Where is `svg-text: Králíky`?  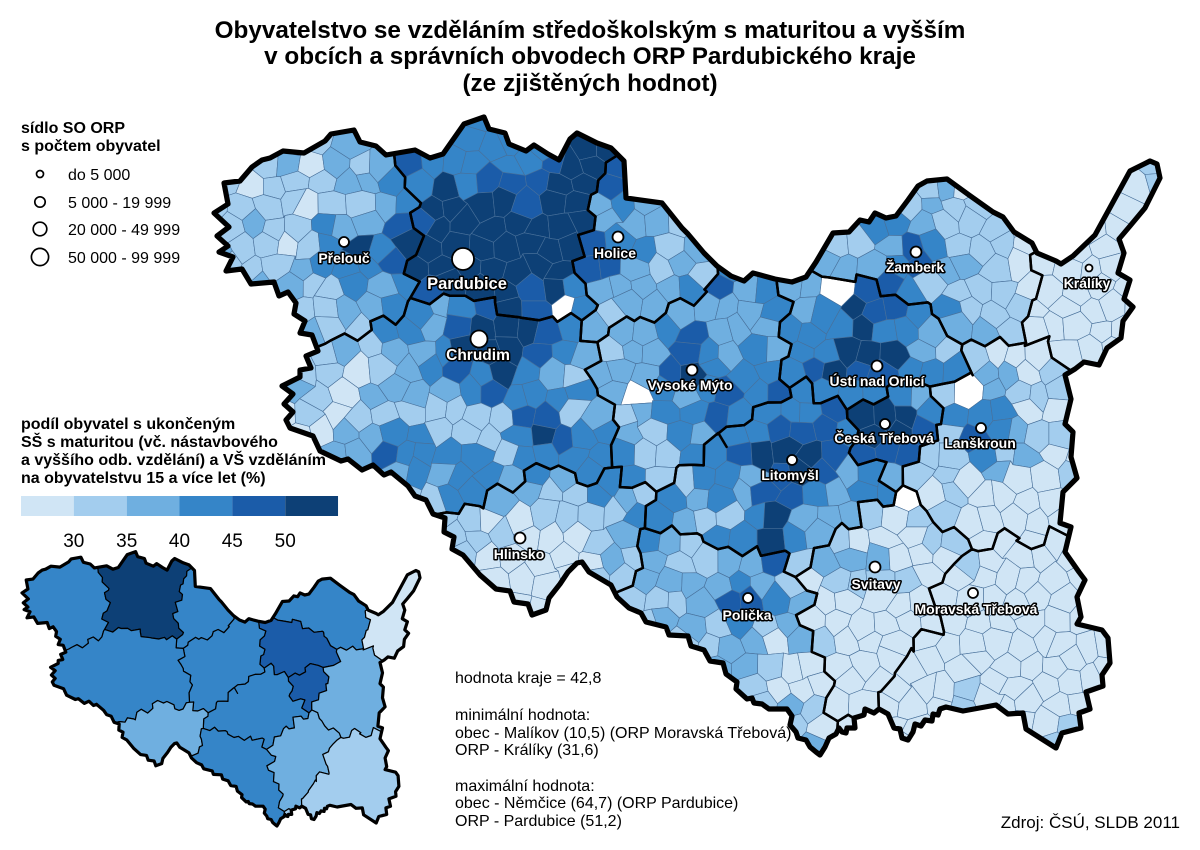
svg-text: Králíky is located at coordinates (1087, 283).